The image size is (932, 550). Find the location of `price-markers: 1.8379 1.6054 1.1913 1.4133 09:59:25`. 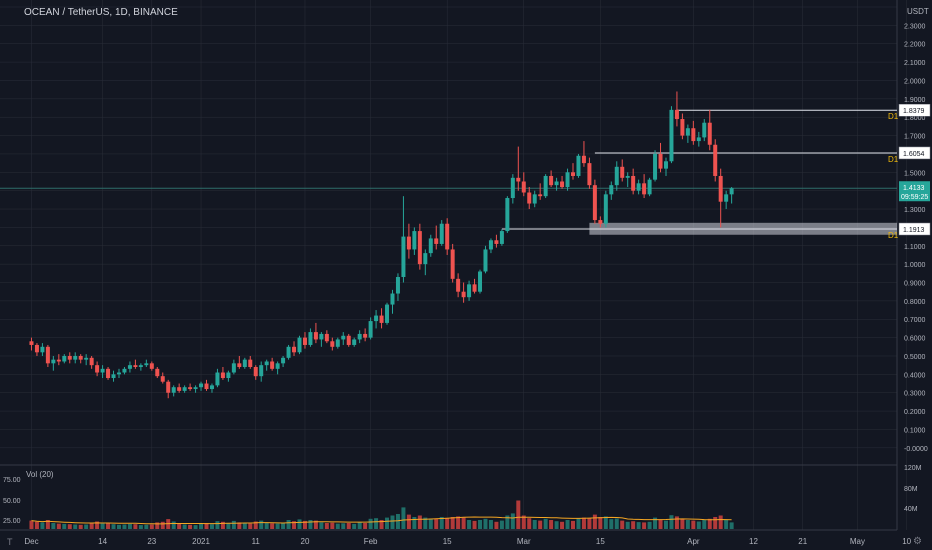

price-markers: 1.8379 1.6054 1.1913 1.4133 09:59:25 is located at coordinates (914, 169).